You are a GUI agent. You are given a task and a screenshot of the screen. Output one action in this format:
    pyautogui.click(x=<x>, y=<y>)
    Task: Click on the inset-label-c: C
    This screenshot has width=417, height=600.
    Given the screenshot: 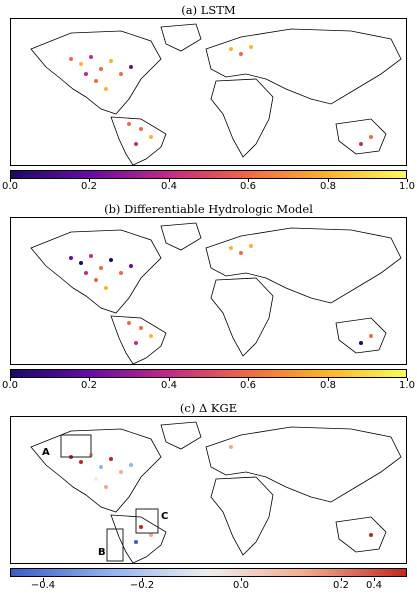 What is the action you would take?
    pyautogui.click(x=165, y=516)
    